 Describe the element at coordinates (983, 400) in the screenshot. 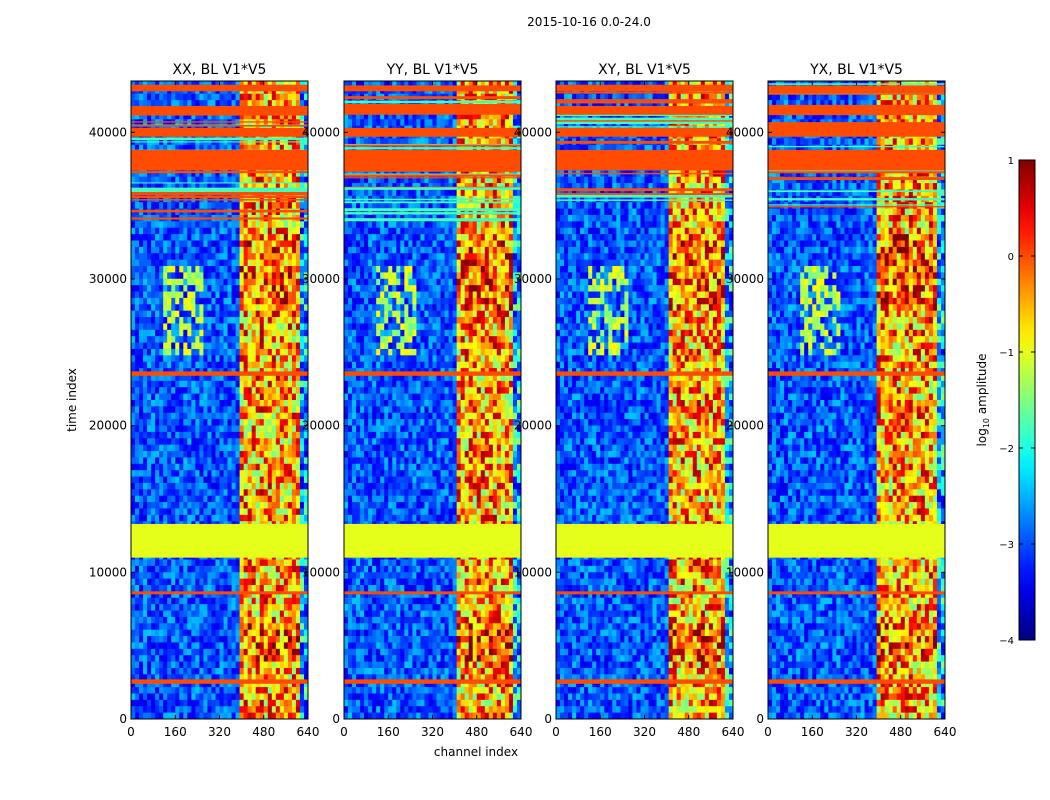

I see `colorbar-label: log10 amplitude` at that location.